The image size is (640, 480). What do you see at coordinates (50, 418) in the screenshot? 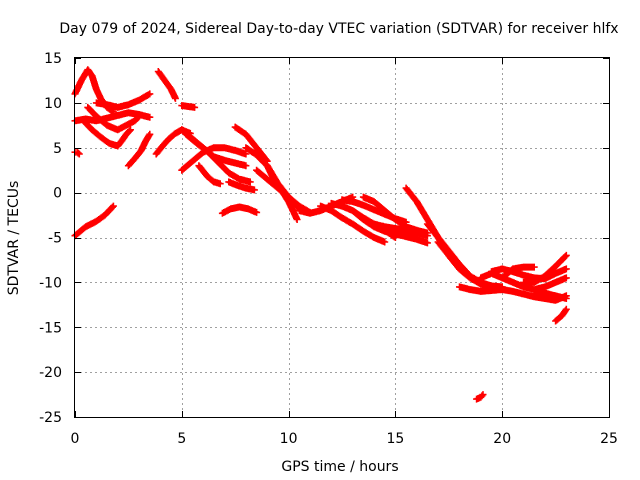
I see `y-tick-label: -25` at bounding box center [50, 418].